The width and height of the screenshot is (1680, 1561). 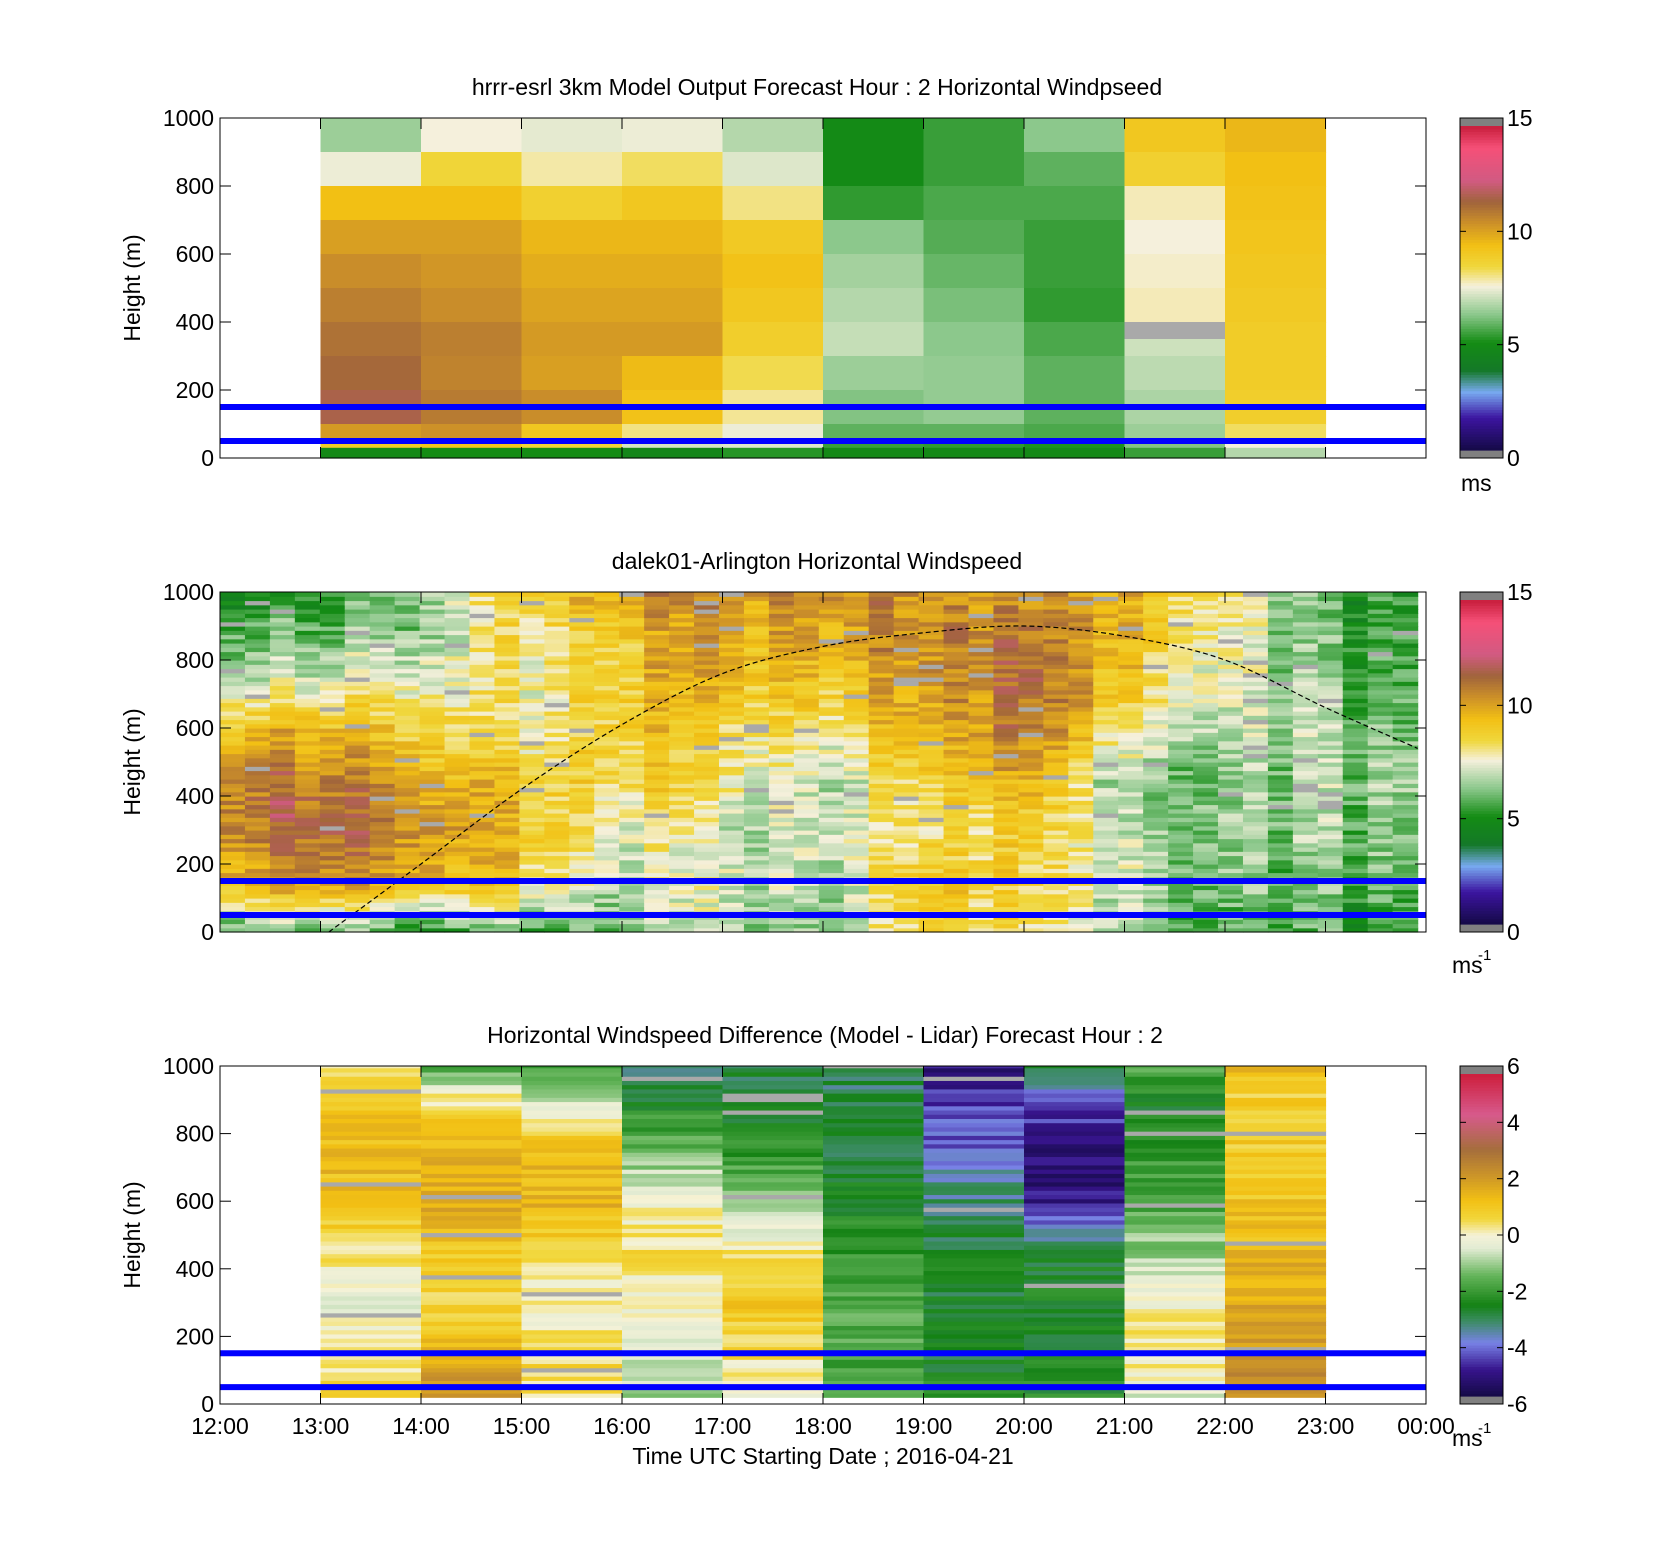 What do you see at coordinates (472, 453) in the screenshot?
I see `model-cell-c1-r11` at bounding box center [472, 453].